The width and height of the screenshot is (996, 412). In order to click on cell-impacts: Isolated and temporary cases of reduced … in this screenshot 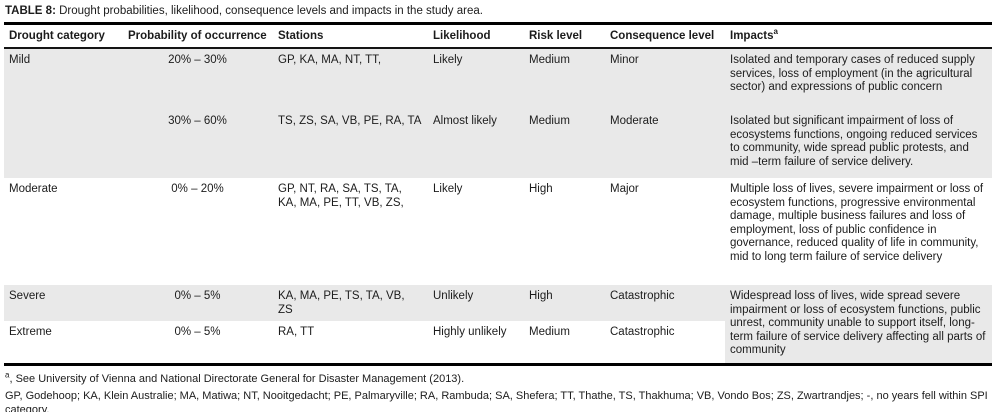, I will do `click(858, 79)`.